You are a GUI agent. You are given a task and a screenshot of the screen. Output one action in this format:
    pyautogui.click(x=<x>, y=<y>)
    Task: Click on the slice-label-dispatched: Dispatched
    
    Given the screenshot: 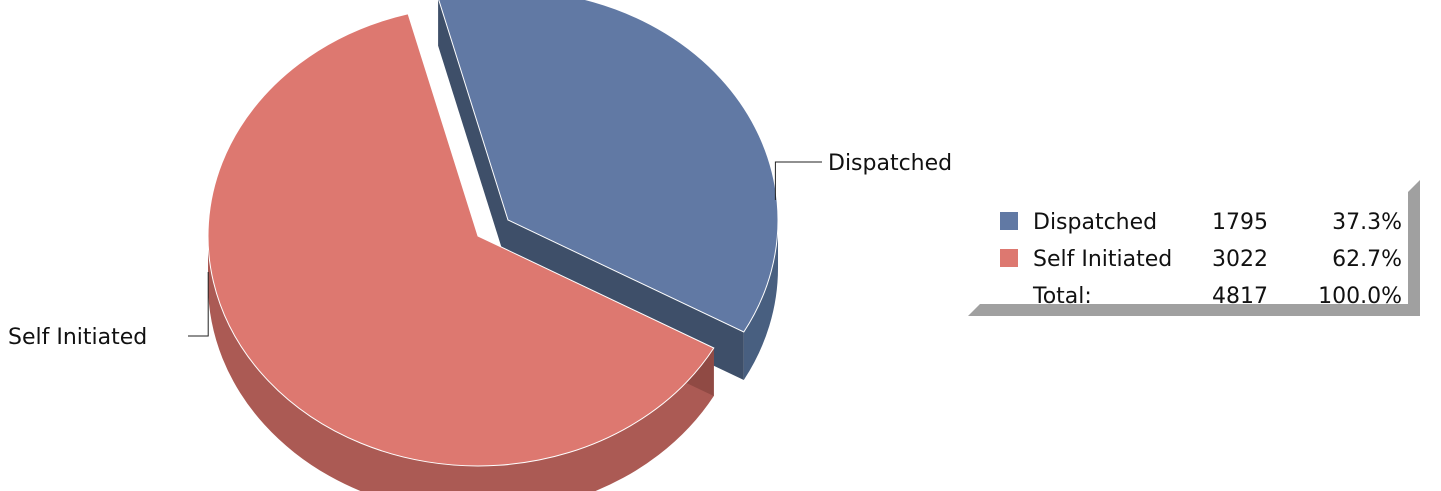 What is the action you would take?
    pyautogui.click(x=890, y=163)
    